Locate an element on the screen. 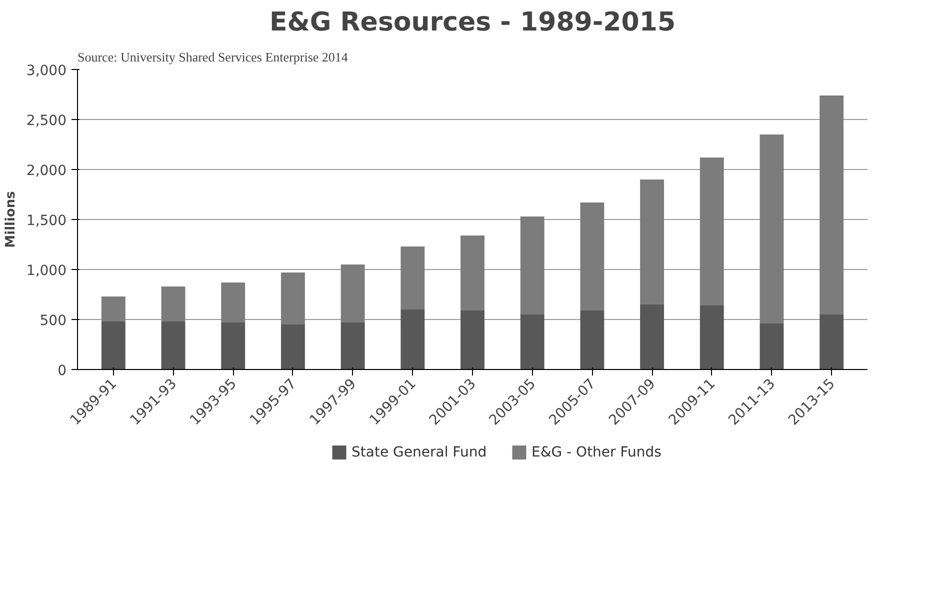  chart-title: E&G Resources - 1989-2015 is located at coordinates (472, 23).